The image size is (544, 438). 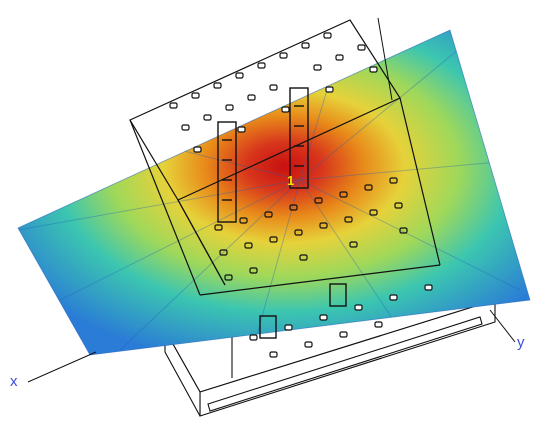 I want to click on pillar-foot-left, so click(x=268, y=327).